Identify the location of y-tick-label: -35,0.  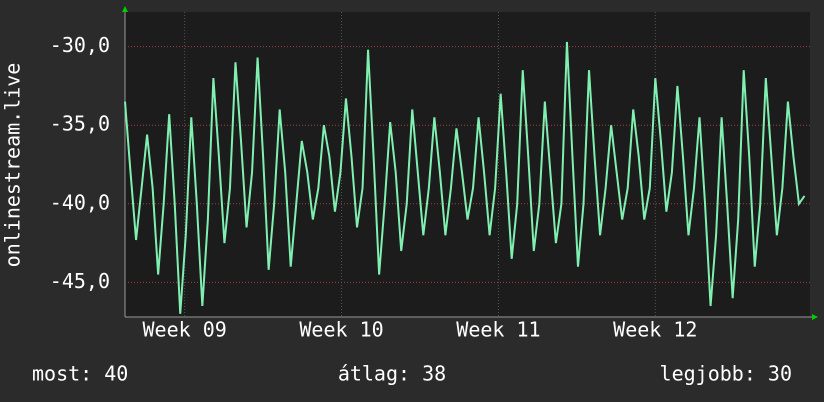
(80, 124).